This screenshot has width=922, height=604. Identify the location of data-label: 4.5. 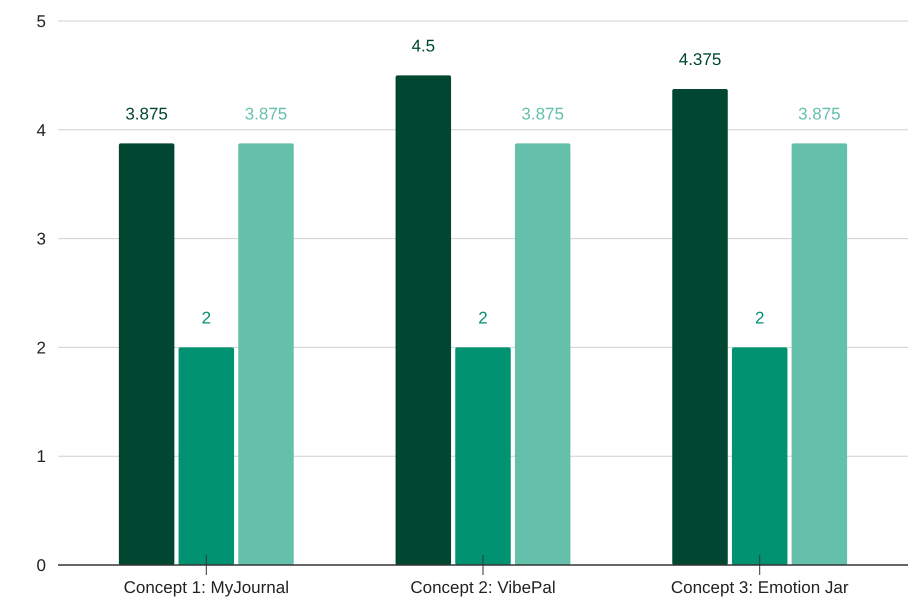
(423, 46).